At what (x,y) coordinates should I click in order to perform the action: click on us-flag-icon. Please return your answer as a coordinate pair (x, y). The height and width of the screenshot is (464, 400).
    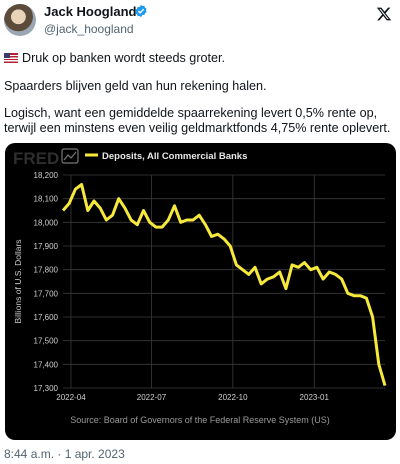
    Looking at the image, I should click on (11, 58).